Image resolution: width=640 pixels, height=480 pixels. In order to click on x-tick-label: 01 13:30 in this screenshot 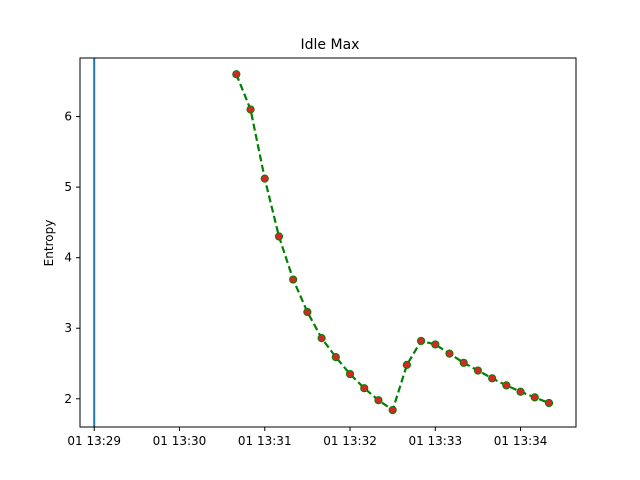, I will do `click(180, 441)`.